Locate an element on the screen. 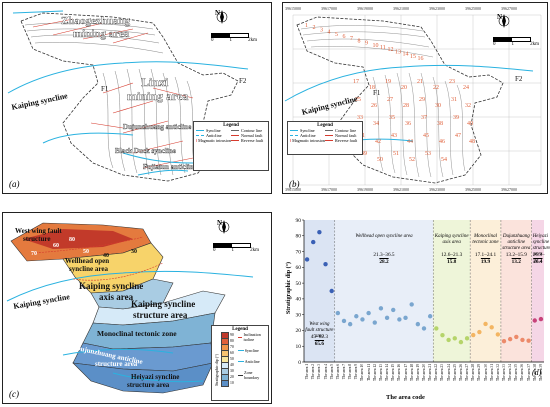 The image size is (550, 407). y-tick-label: 30 is located at coordinates (299, 315).